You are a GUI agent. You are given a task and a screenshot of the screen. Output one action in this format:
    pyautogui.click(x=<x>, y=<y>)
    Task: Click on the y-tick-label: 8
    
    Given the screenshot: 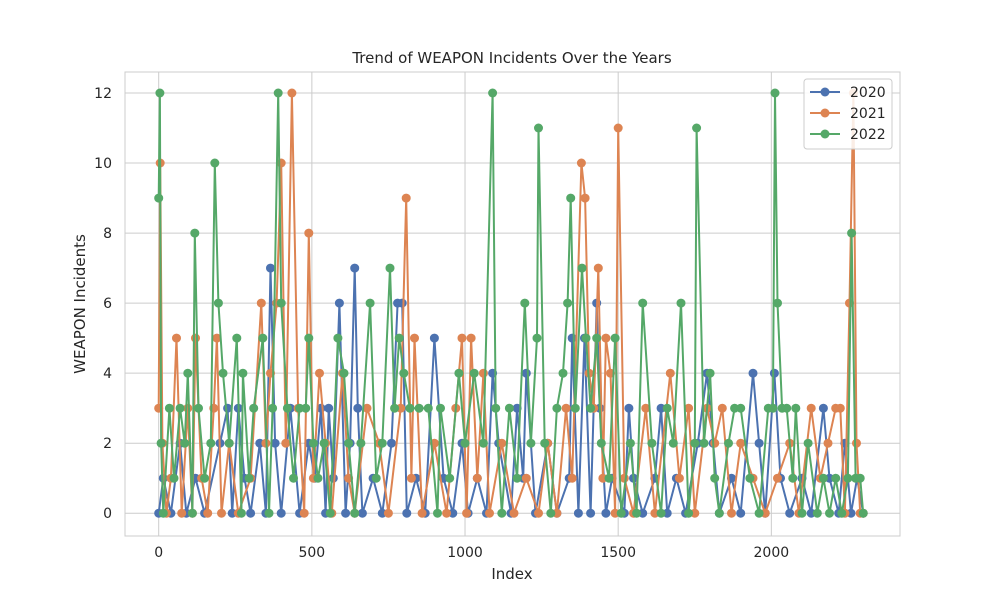 What is the action you would take?
    pyautogui.click(x=107, y=234)
    